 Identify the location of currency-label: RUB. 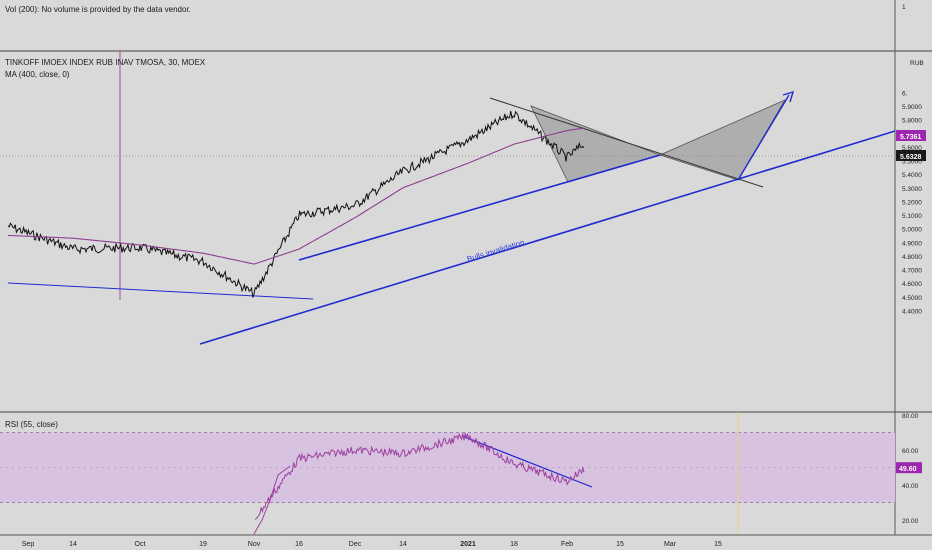
(917, 63).